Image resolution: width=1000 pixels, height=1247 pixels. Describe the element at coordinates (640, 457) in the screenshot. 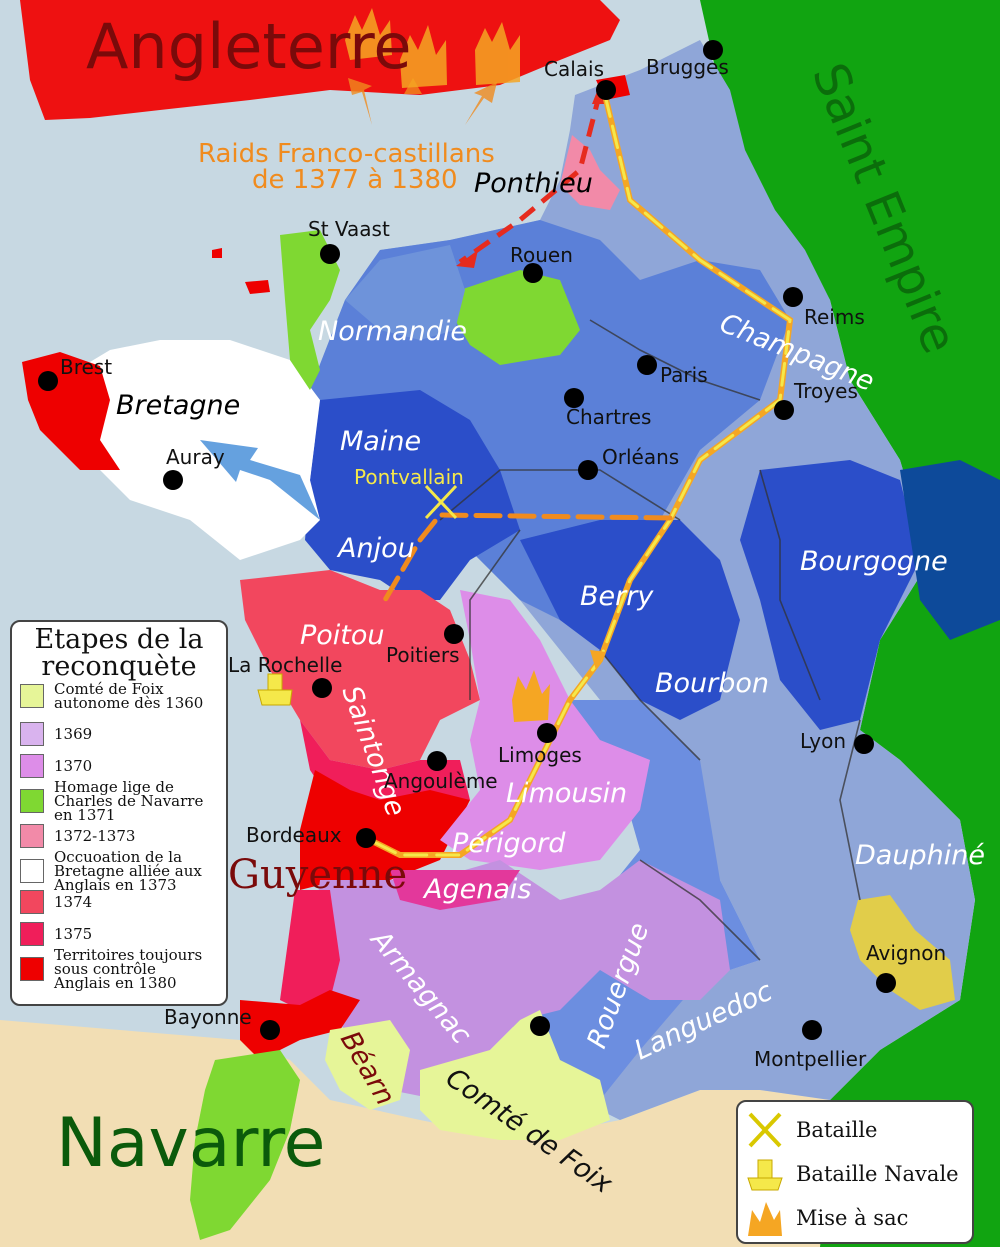

I see `city-orleans: Orléans` at that location.